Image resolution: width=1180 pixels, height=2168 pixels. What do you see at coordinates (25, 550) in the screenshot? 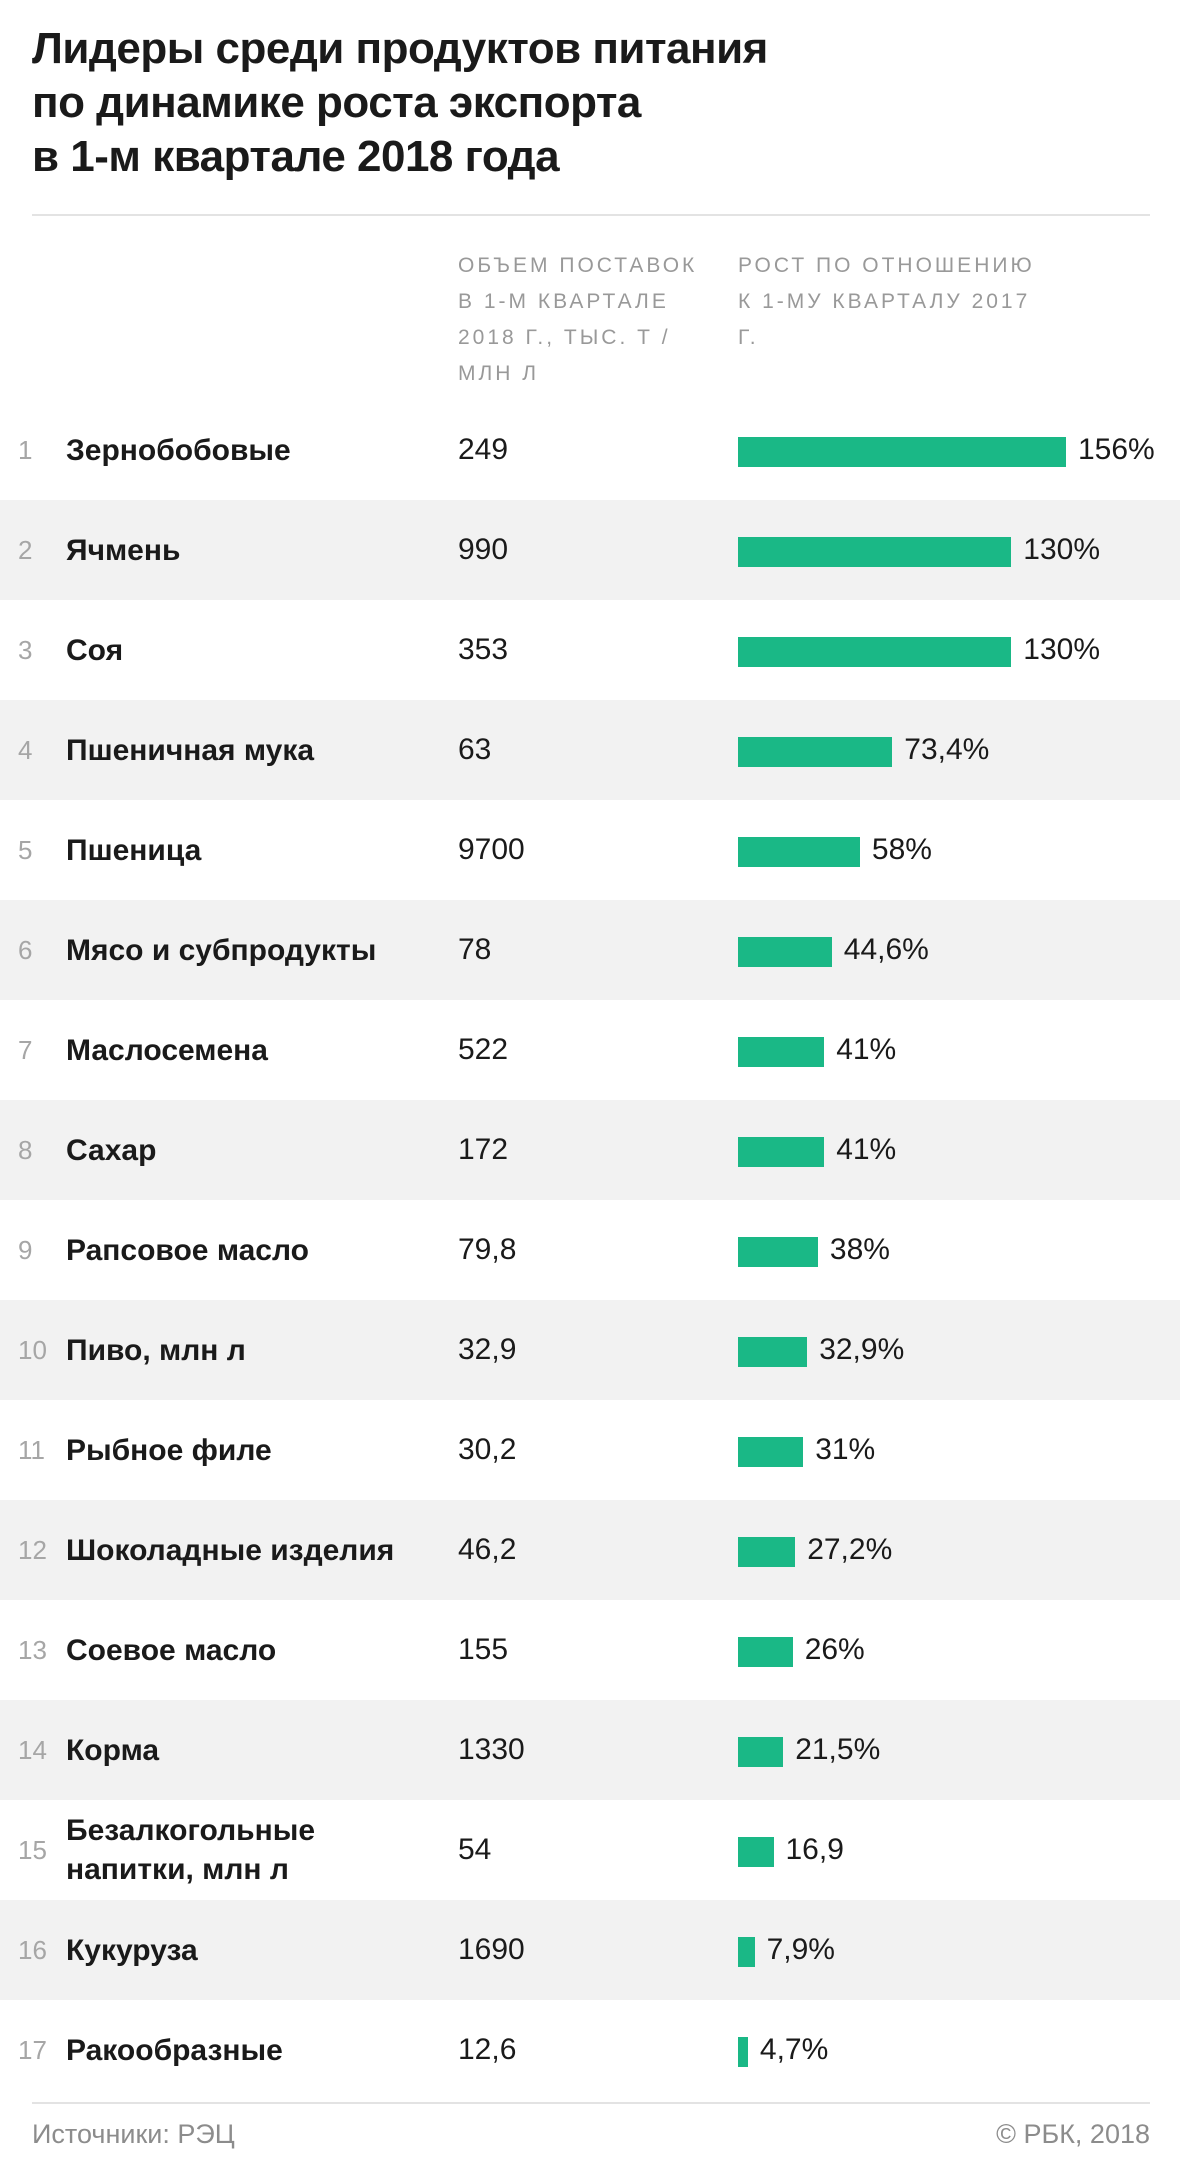
I see `row-rank: 2` at bounding box center [25, 550].